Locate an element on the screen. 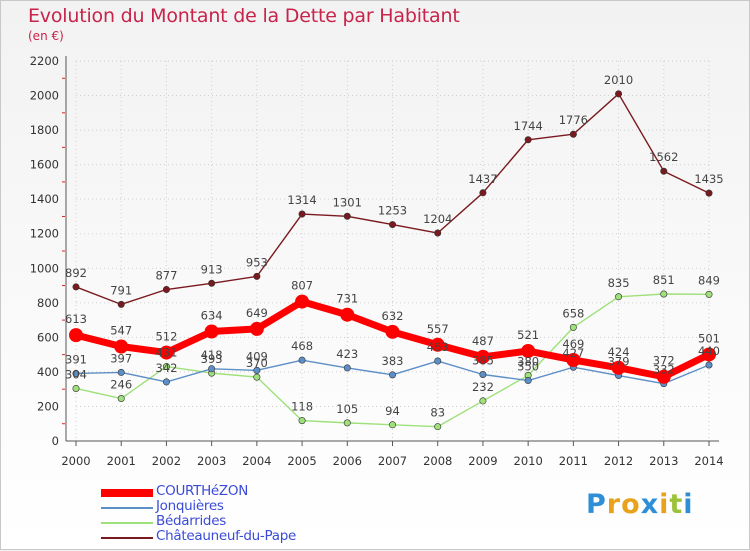 The width and height of the screenshot is (750, 551). legend-swatch-bedarrides is located at coordinates (127, 523).